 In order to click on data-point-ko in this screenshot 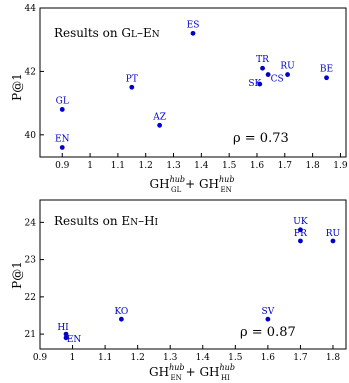, I will do `click(121, 319)`.